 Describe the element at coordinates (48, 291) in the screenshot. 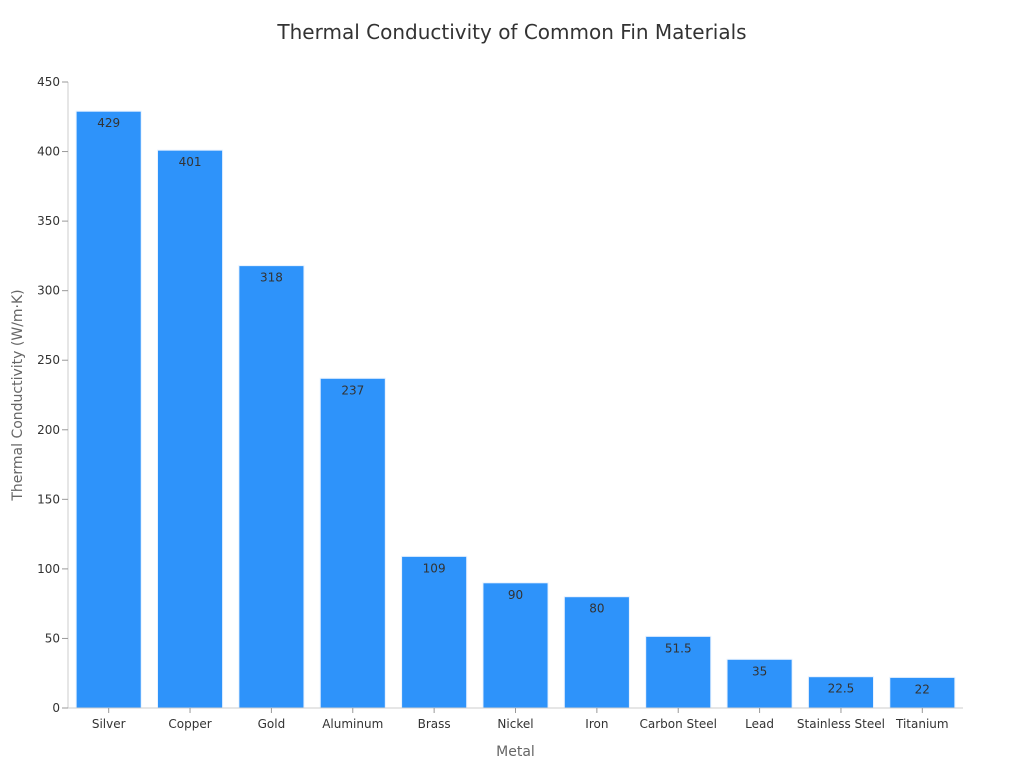

I see `y-tick-label: 300` at that location.